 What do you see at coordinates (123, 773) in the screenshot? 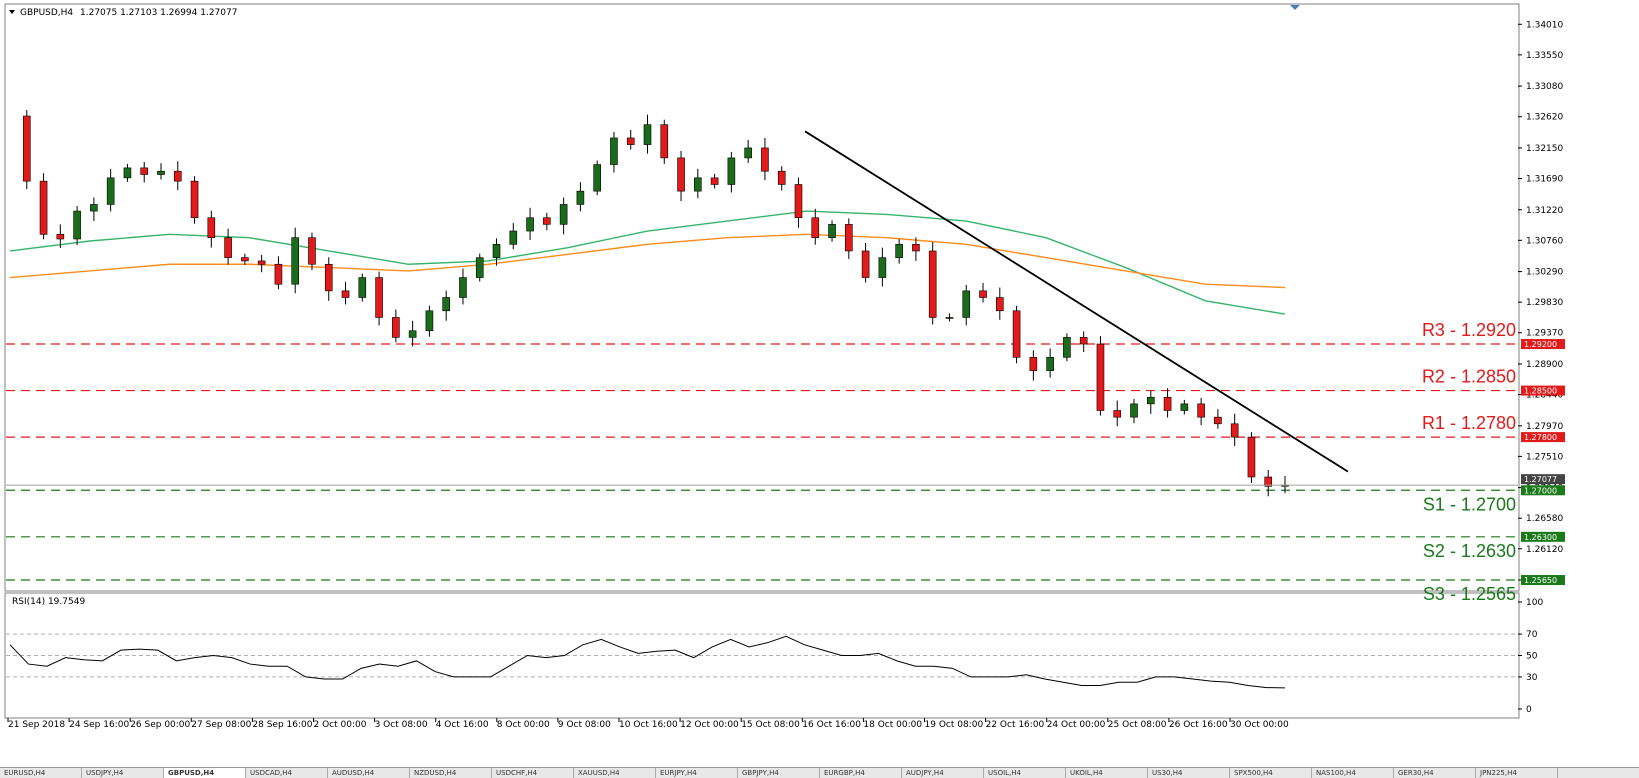
I see `symbol-tab: USDJPY,H4` at bounding box center [123, 773].